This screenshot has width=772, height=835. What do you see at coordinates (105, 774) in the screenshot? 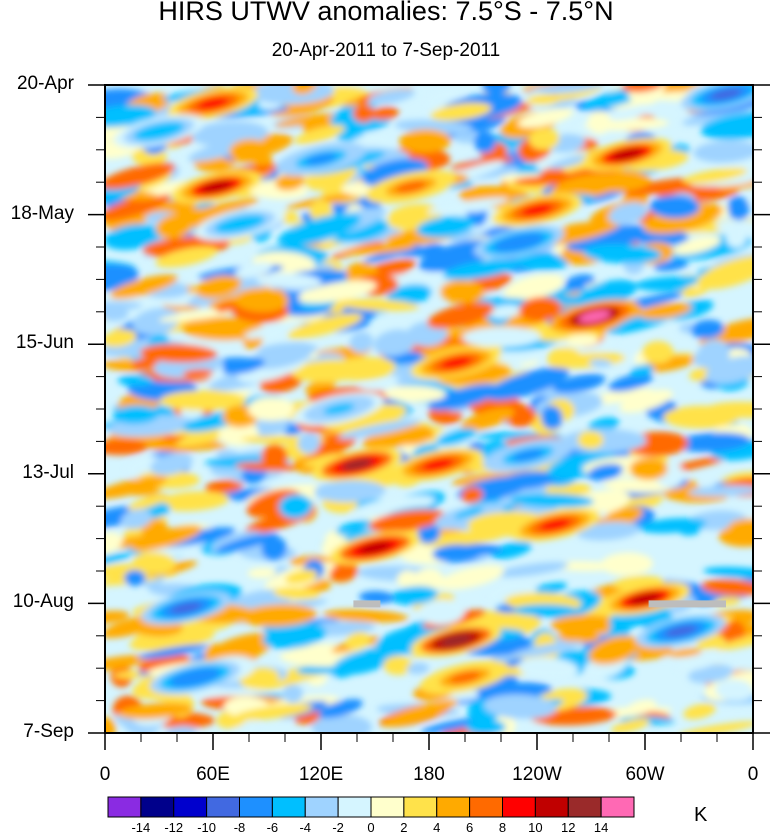
I see `x-tick-label-0: 0` at bounding box center [105, 774].